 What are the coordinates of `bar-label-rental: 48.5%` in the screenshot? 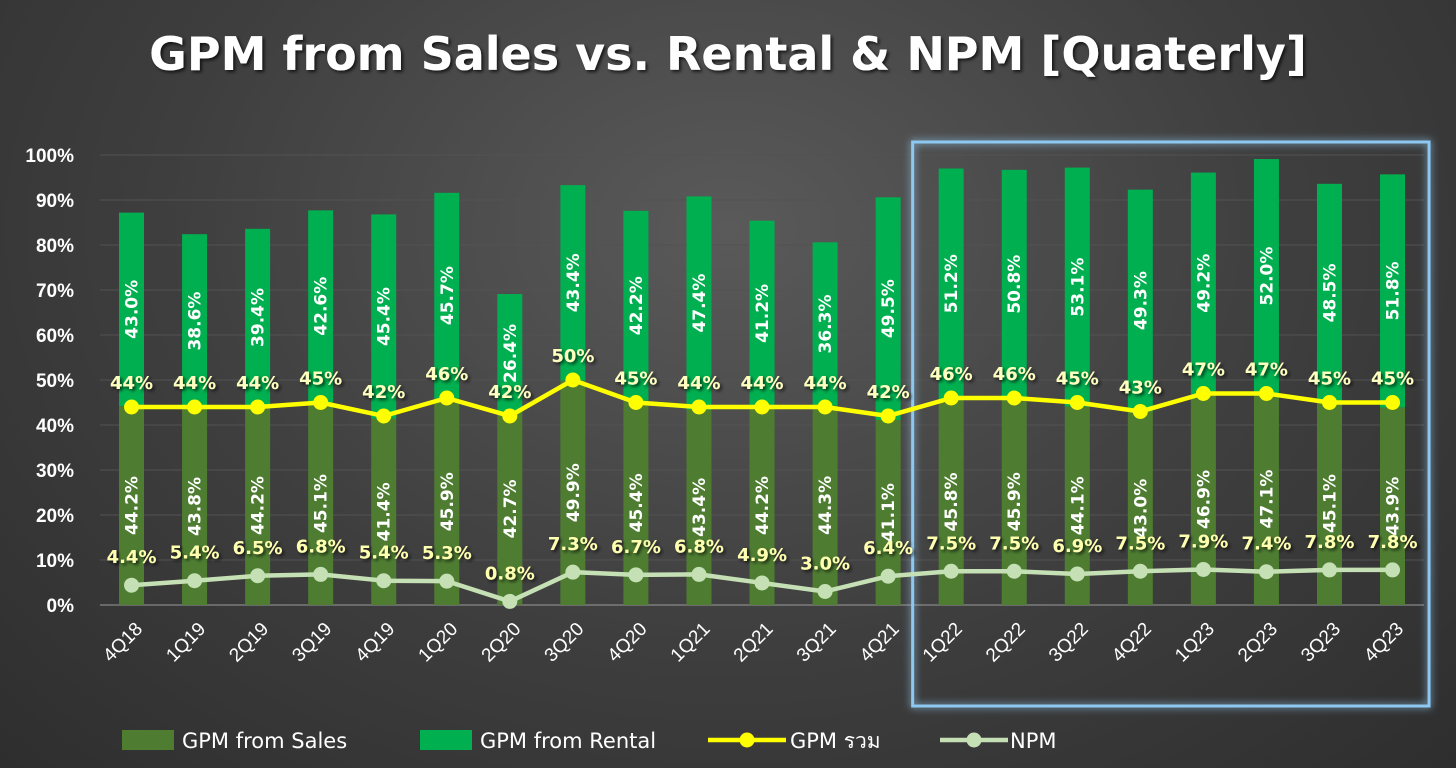 It's located at (1330, 292).